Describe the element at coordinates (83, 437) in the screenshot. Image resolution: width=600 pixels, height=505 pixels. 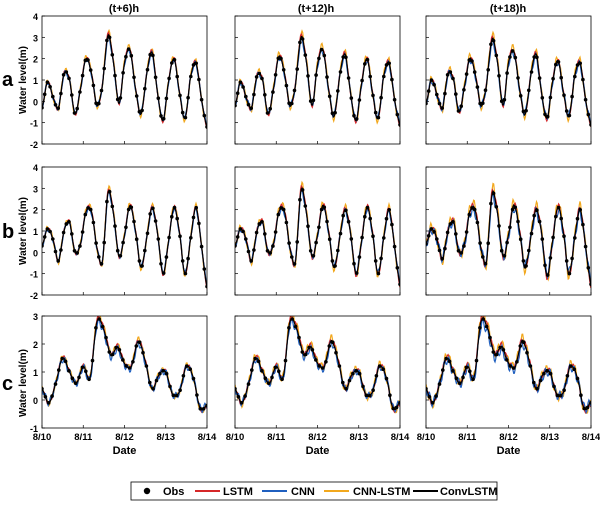
I see `xtick-label: 8/11` at that location.